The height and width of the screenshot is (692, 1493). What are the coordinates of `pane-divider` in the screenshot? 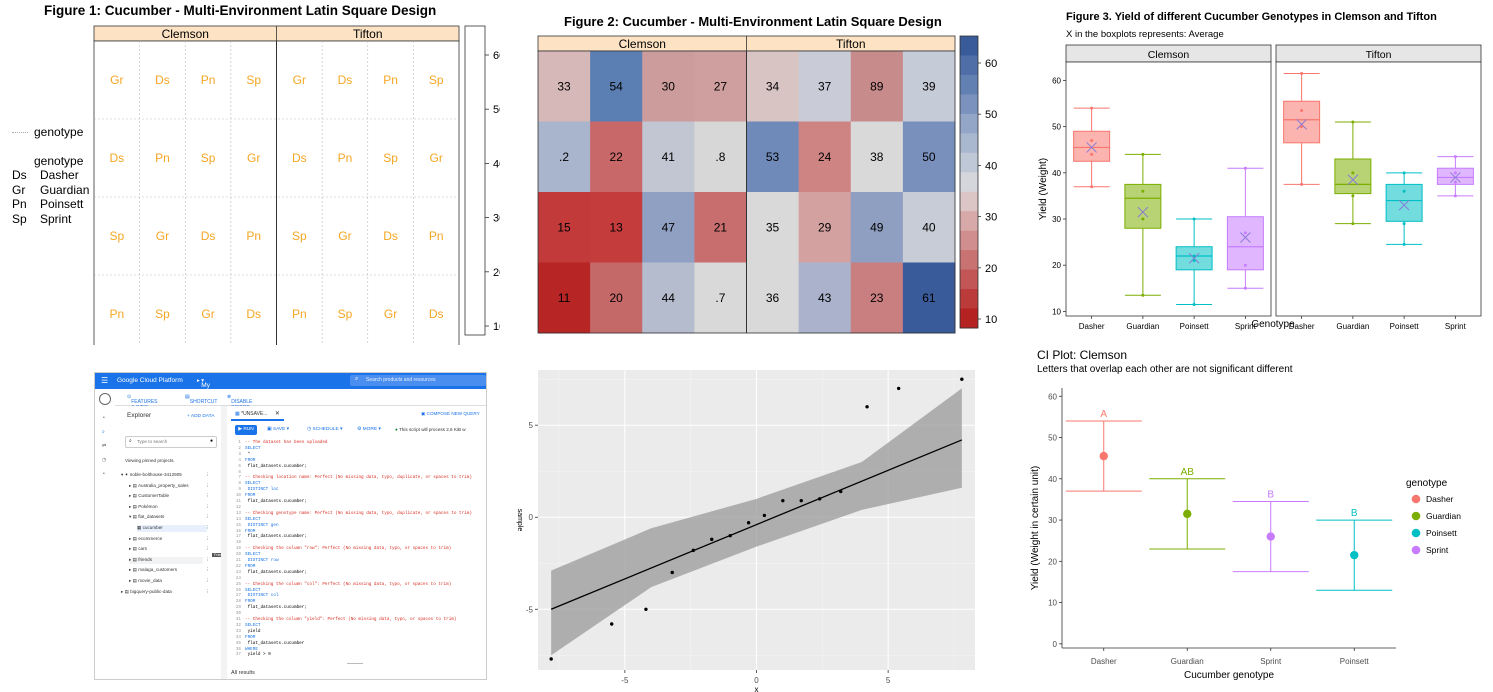 It's located at (224, 542).